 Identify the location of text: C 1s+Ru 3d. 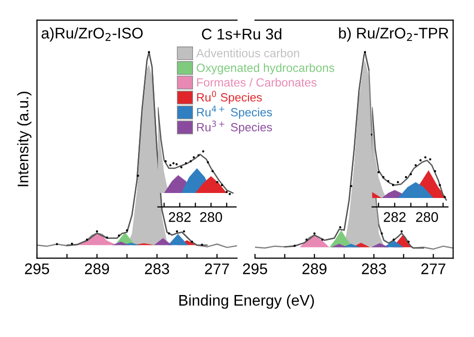
(242, 34).